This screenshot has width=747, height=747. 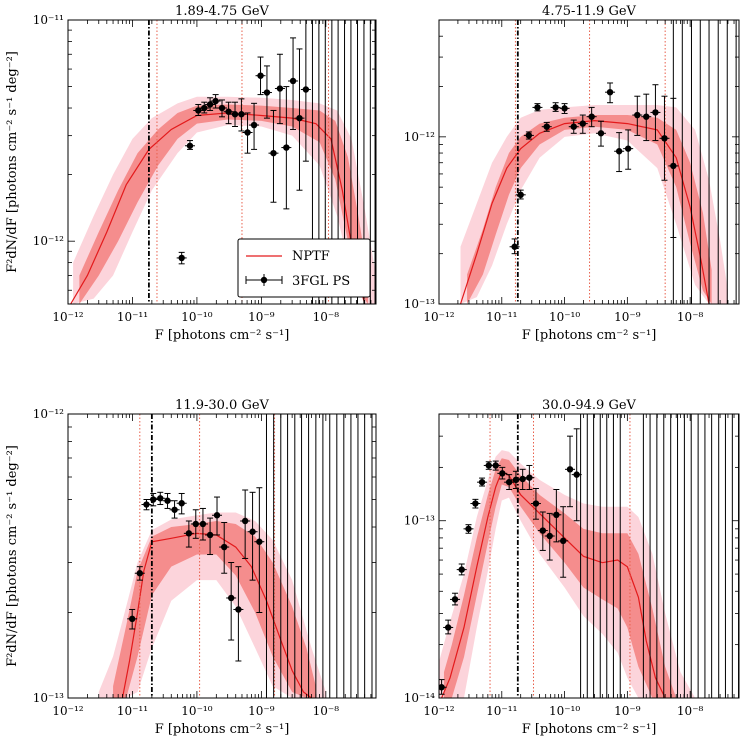 I want to click on y-tick-label: 10⁻¹⁴, so click(x=419, y=698).